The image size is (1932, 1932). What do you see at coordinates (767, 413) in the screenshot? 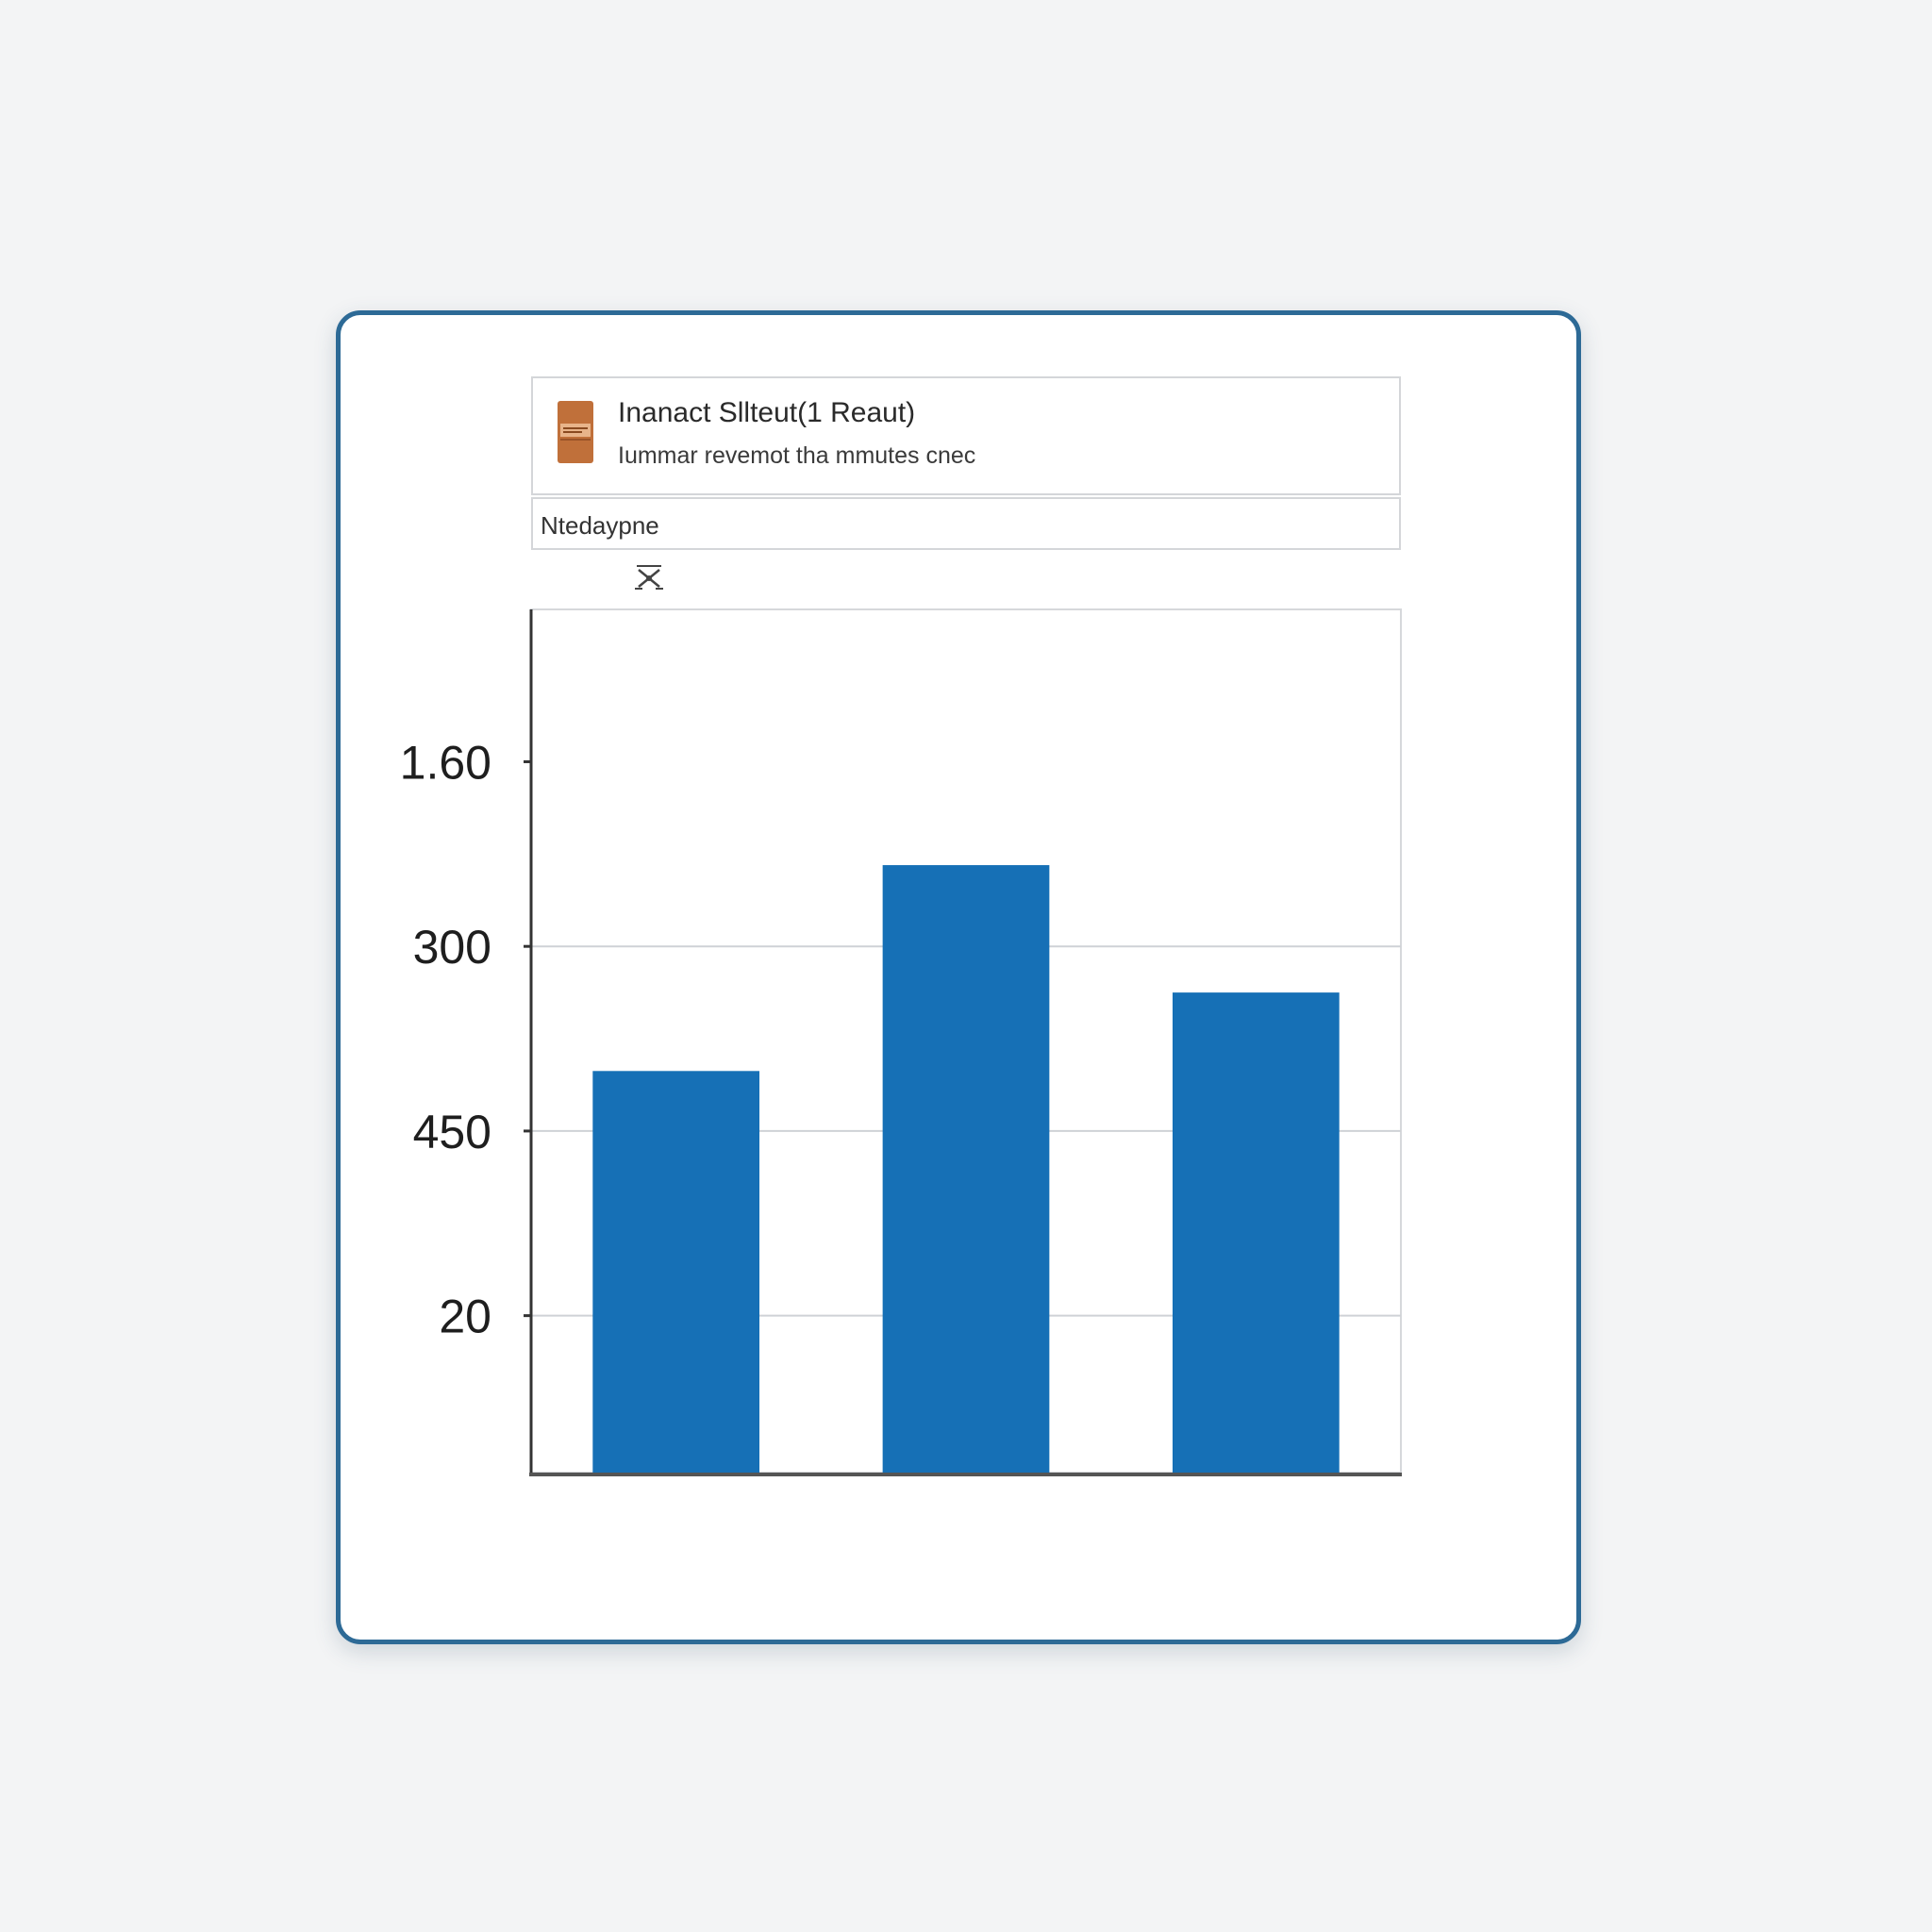
I see `report-title: Inanact Sllteut(1 Reaut)` at bounding box center [767, 413].